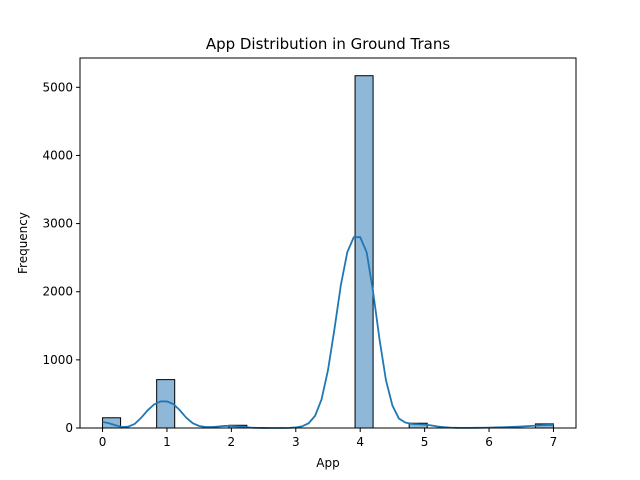 The height and width of the screenshot is (480, 640). I want to click on y-tick-label: 4000, so click(57, 155).